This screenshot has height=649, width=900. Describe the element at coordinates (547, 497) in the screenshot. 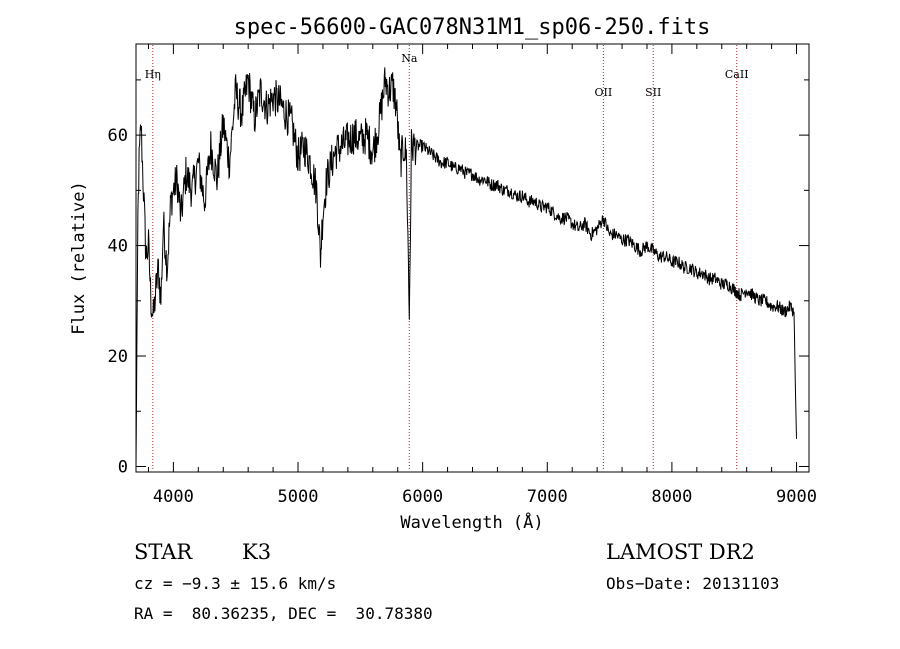

I see `x-tick-label: 7000` at that location.